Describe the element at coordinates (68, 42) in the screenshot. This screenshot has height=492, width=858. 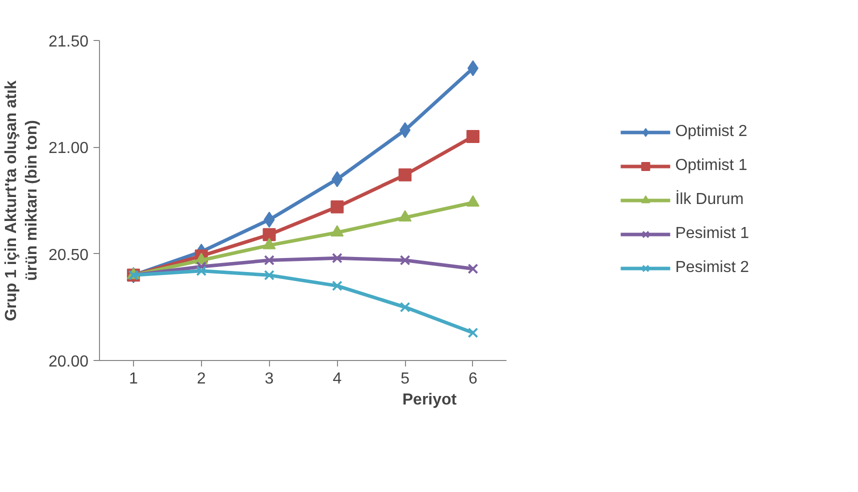
I see `y-tick-label: 21.50` at that location.